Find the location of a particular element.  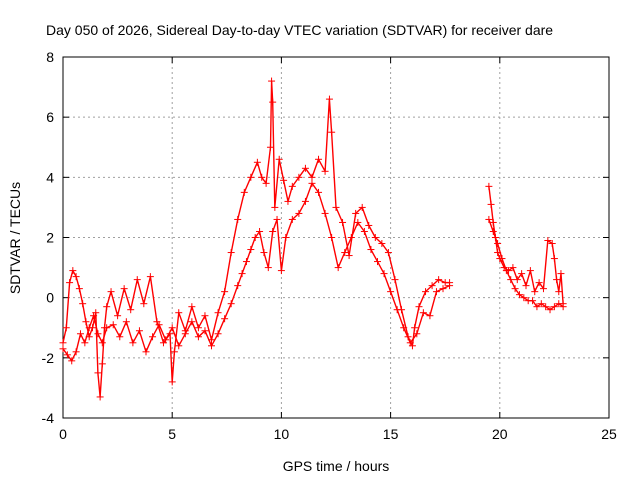

y-tick-labels: -4 -2 0 2 4 6 8 is located at coordinates (48, 237).